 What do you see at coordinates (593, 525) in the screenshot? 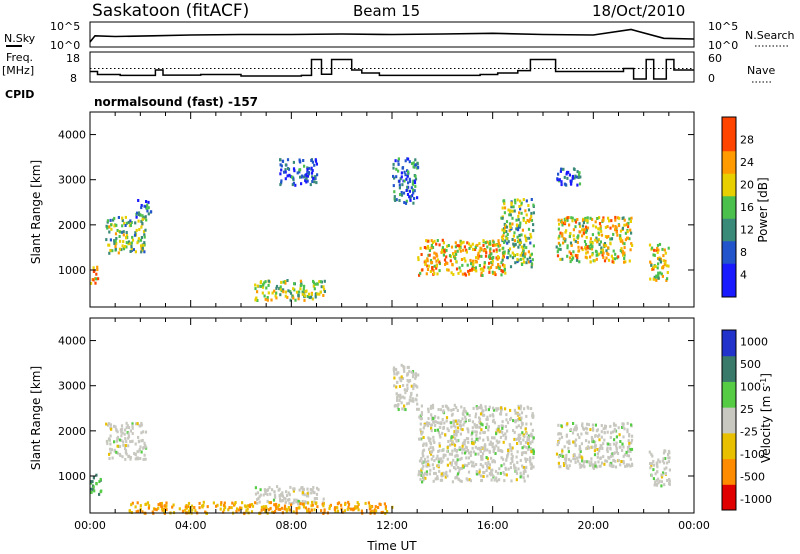
I see `x-tick-label: 20:00` at bounding box center [593, 525].